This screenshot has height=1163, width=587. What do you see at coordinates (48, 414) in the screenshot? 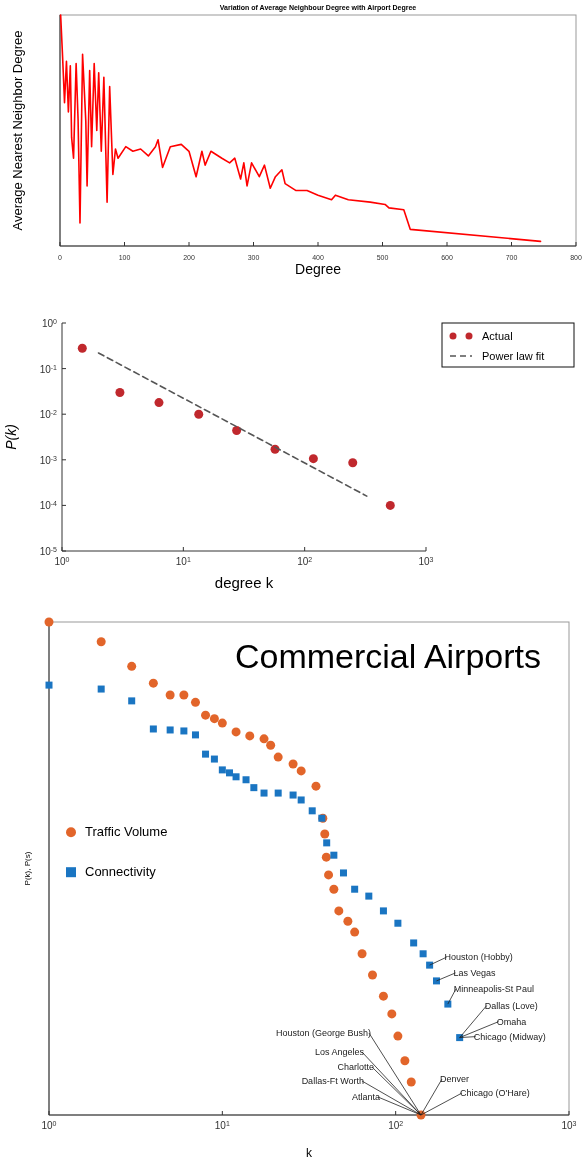
I see `y-tick-label: 10$^{-2}$` at bounding box center [48, 414].